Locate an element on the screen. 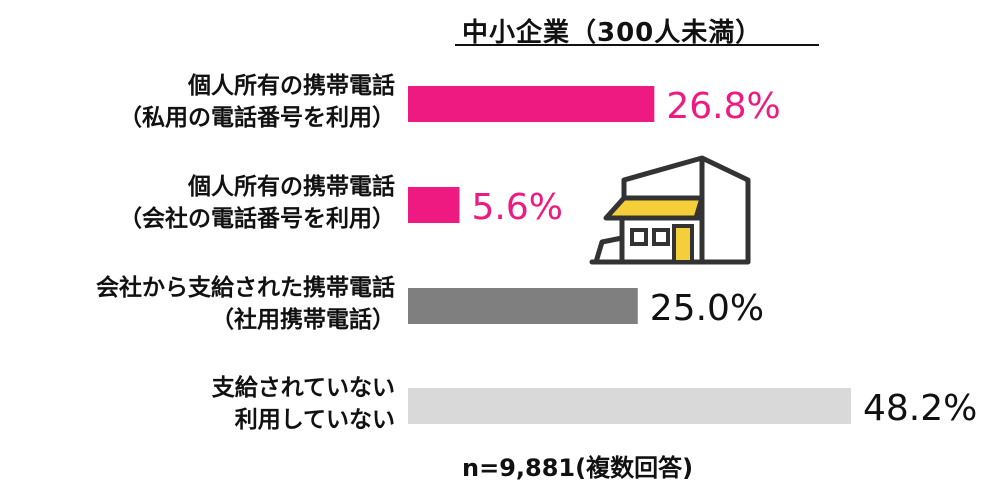  chart-title: 中小企業（300人未満） is located at coordinates (612, 33).